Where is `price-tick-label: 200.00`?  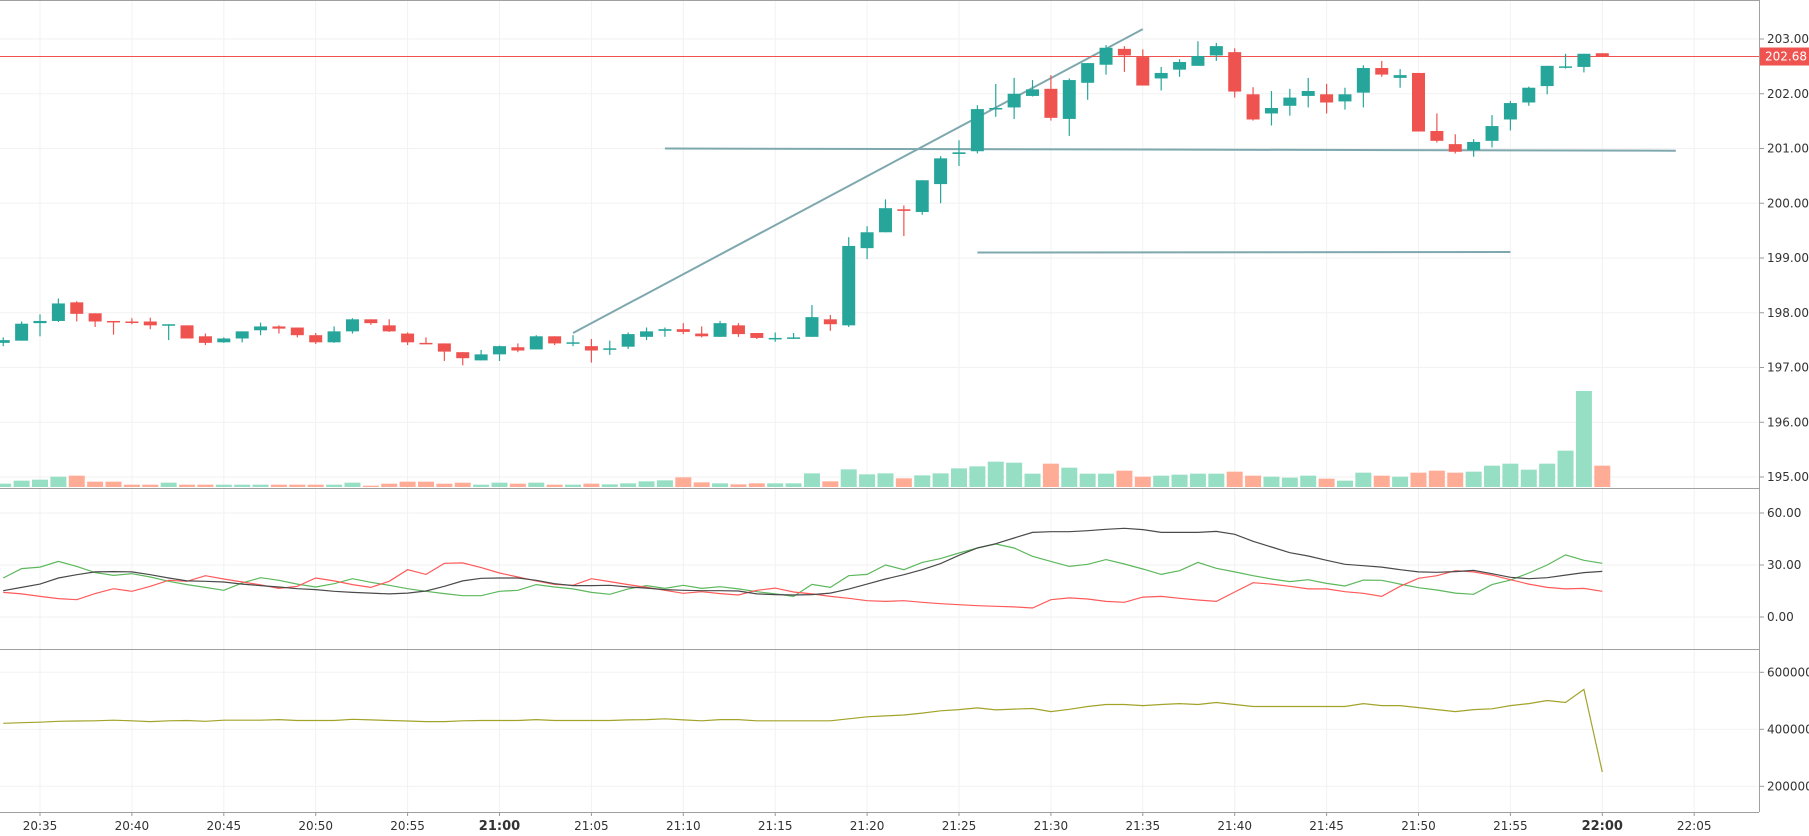
price-tick-label: 200.00 is located at coordinates (1788, 203).